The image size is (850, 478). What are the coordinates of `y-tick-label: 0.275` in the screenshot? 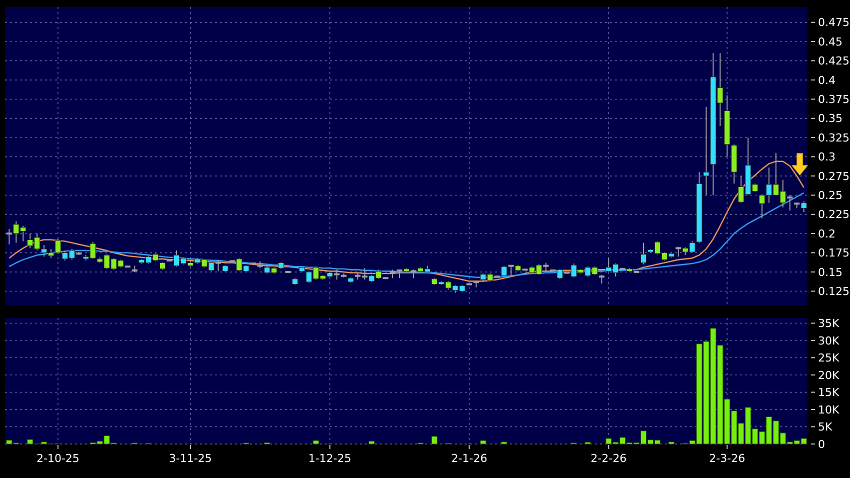 It's located at (834, 176).